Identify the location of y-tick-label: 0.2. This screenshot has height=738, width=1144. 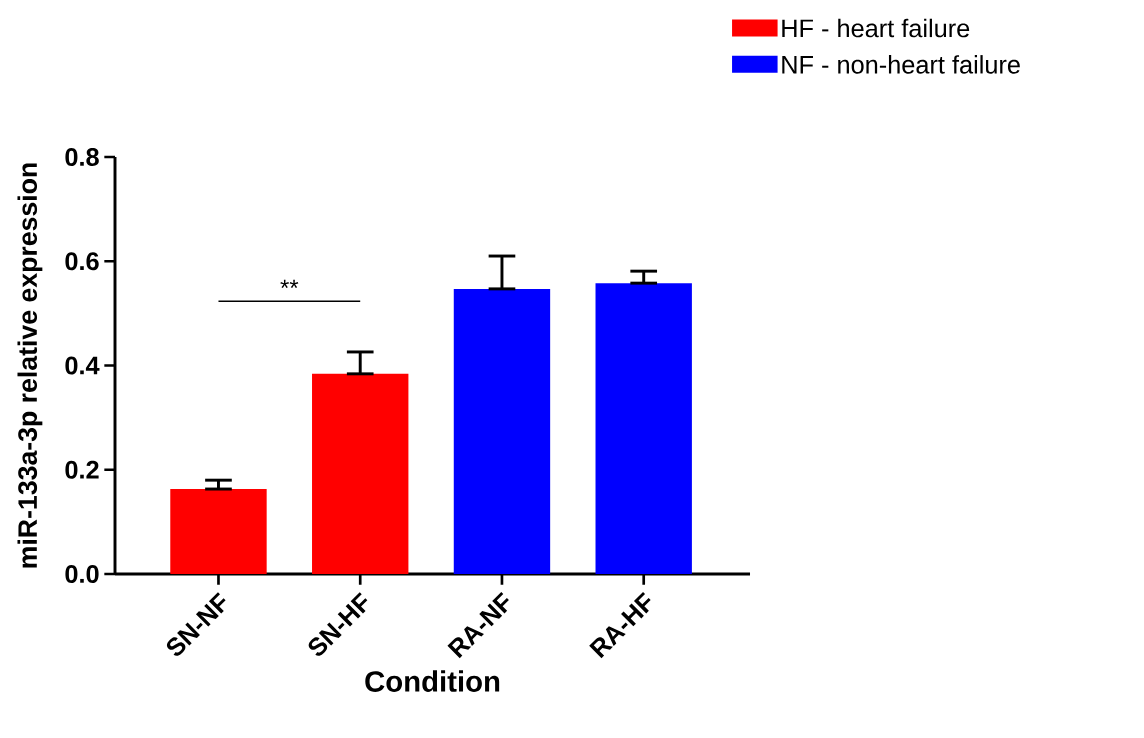
(82, 469).